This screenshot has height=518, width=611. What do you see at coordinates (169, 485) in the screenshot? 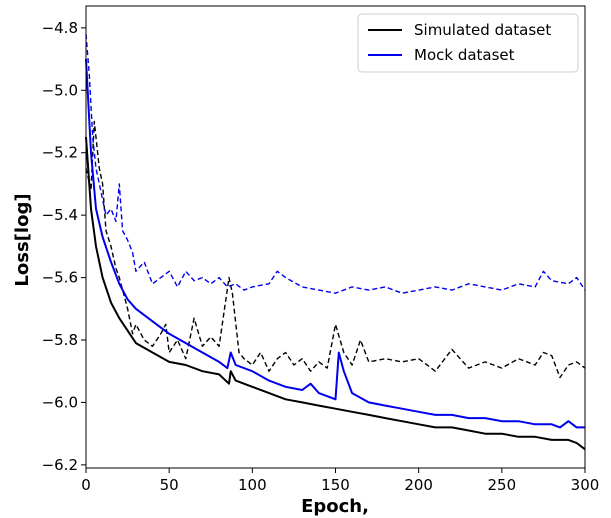
I see `x-tick-label: 50` at bounding box center [169, 485].